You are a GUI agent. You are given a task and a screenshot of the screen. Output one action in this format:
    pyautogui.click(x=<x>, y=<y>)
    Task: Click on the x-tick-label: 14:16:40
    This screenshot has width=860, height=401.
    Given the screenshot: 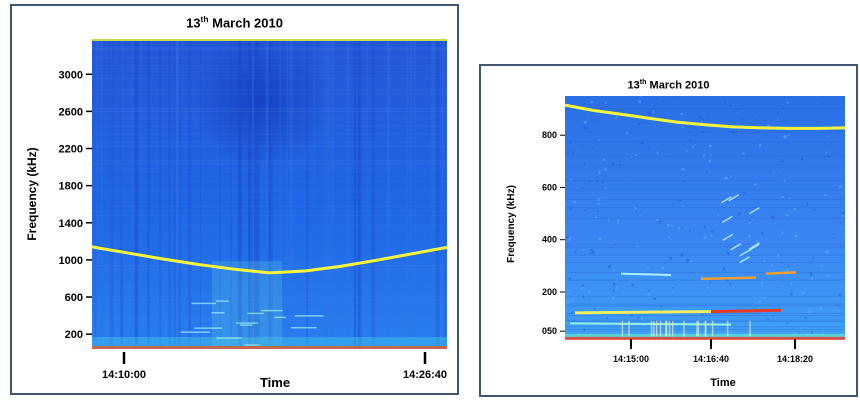 What is the action you would take?
    pyautogui.click(x=711, y=359)
    